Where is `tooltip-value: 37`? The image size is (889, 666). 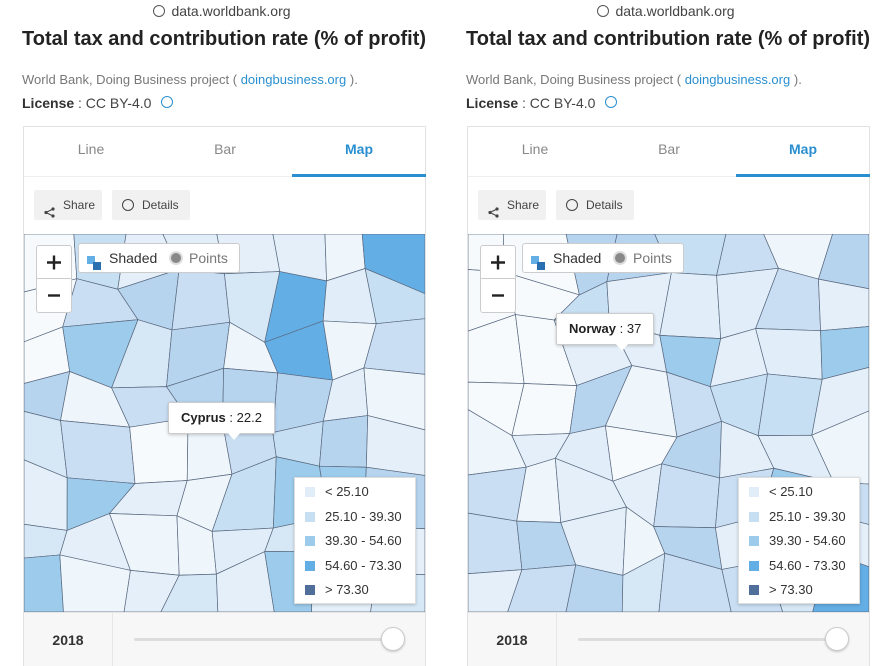 tooltip-value: 37 is located at coordinates (634, 328).